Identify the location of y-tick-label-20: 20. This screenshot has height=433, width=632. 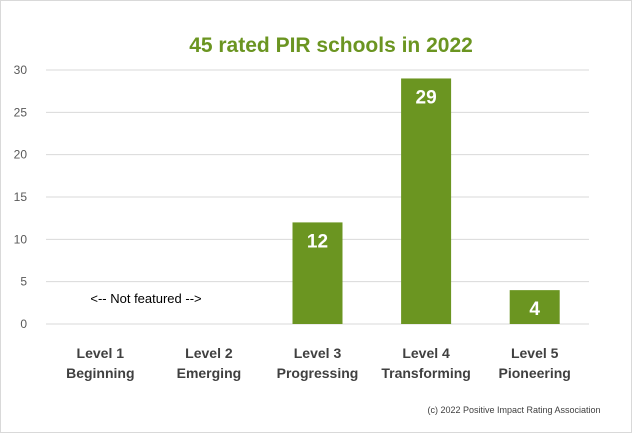
(21, 155).